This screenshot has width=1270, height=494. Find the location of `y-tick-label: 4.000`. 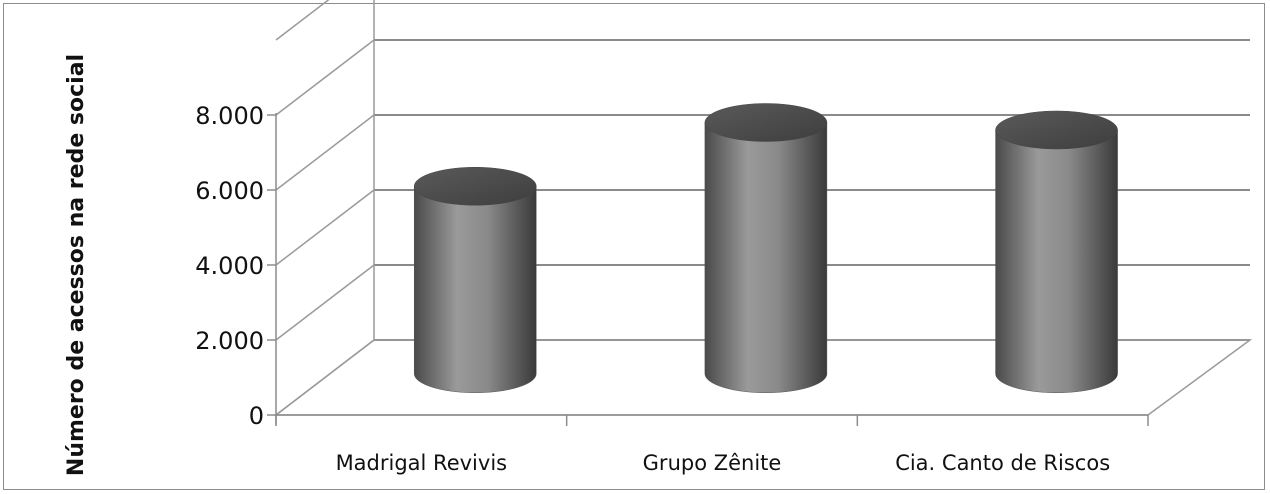

y-tick-label: 4.000 is located at coordinates (229, 266).